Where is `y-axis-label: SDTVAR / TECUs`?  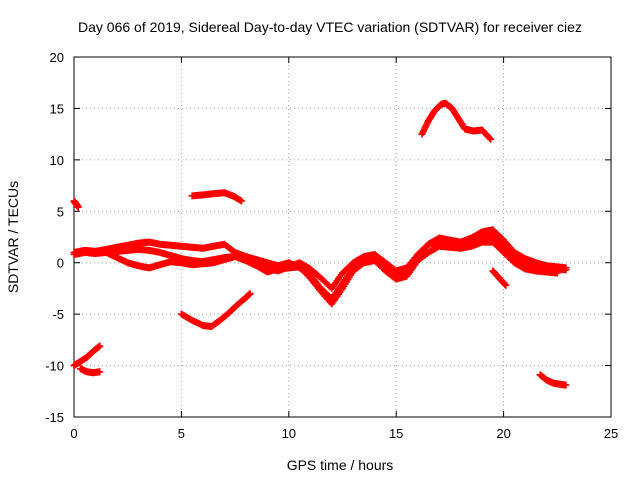 y-axis-label: SDTVAR / TECUs is located at coordinates (13, 237).